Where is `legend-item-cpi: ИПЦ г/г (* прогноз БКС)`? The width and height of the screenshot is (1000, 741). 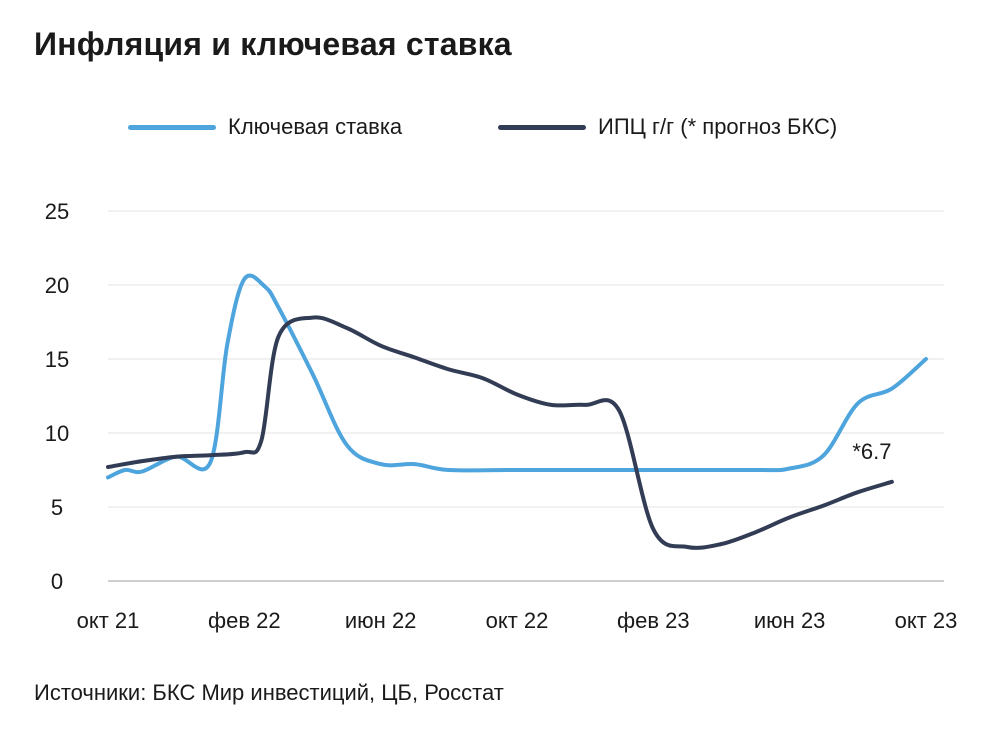 legend-item-cpi: ИПЦ г/г (* прогноз БКС) is located at coordinates (667, 127).